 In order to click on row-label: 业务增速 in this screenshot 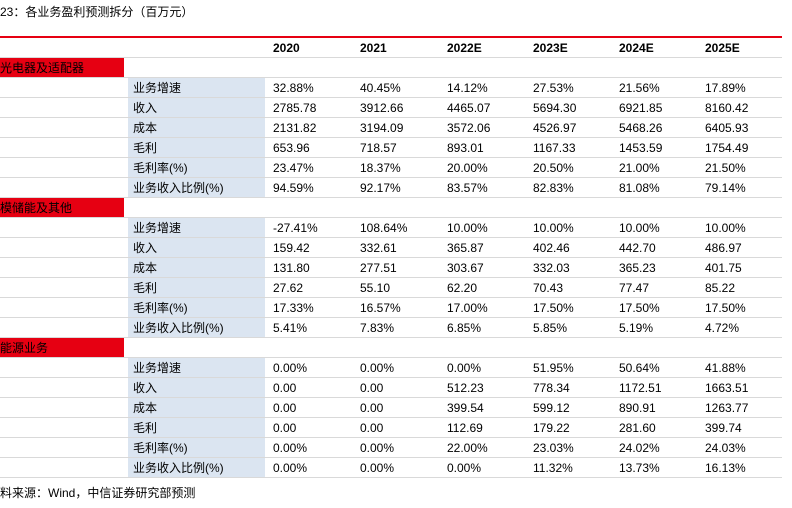, I will do `click(157, 88)`.